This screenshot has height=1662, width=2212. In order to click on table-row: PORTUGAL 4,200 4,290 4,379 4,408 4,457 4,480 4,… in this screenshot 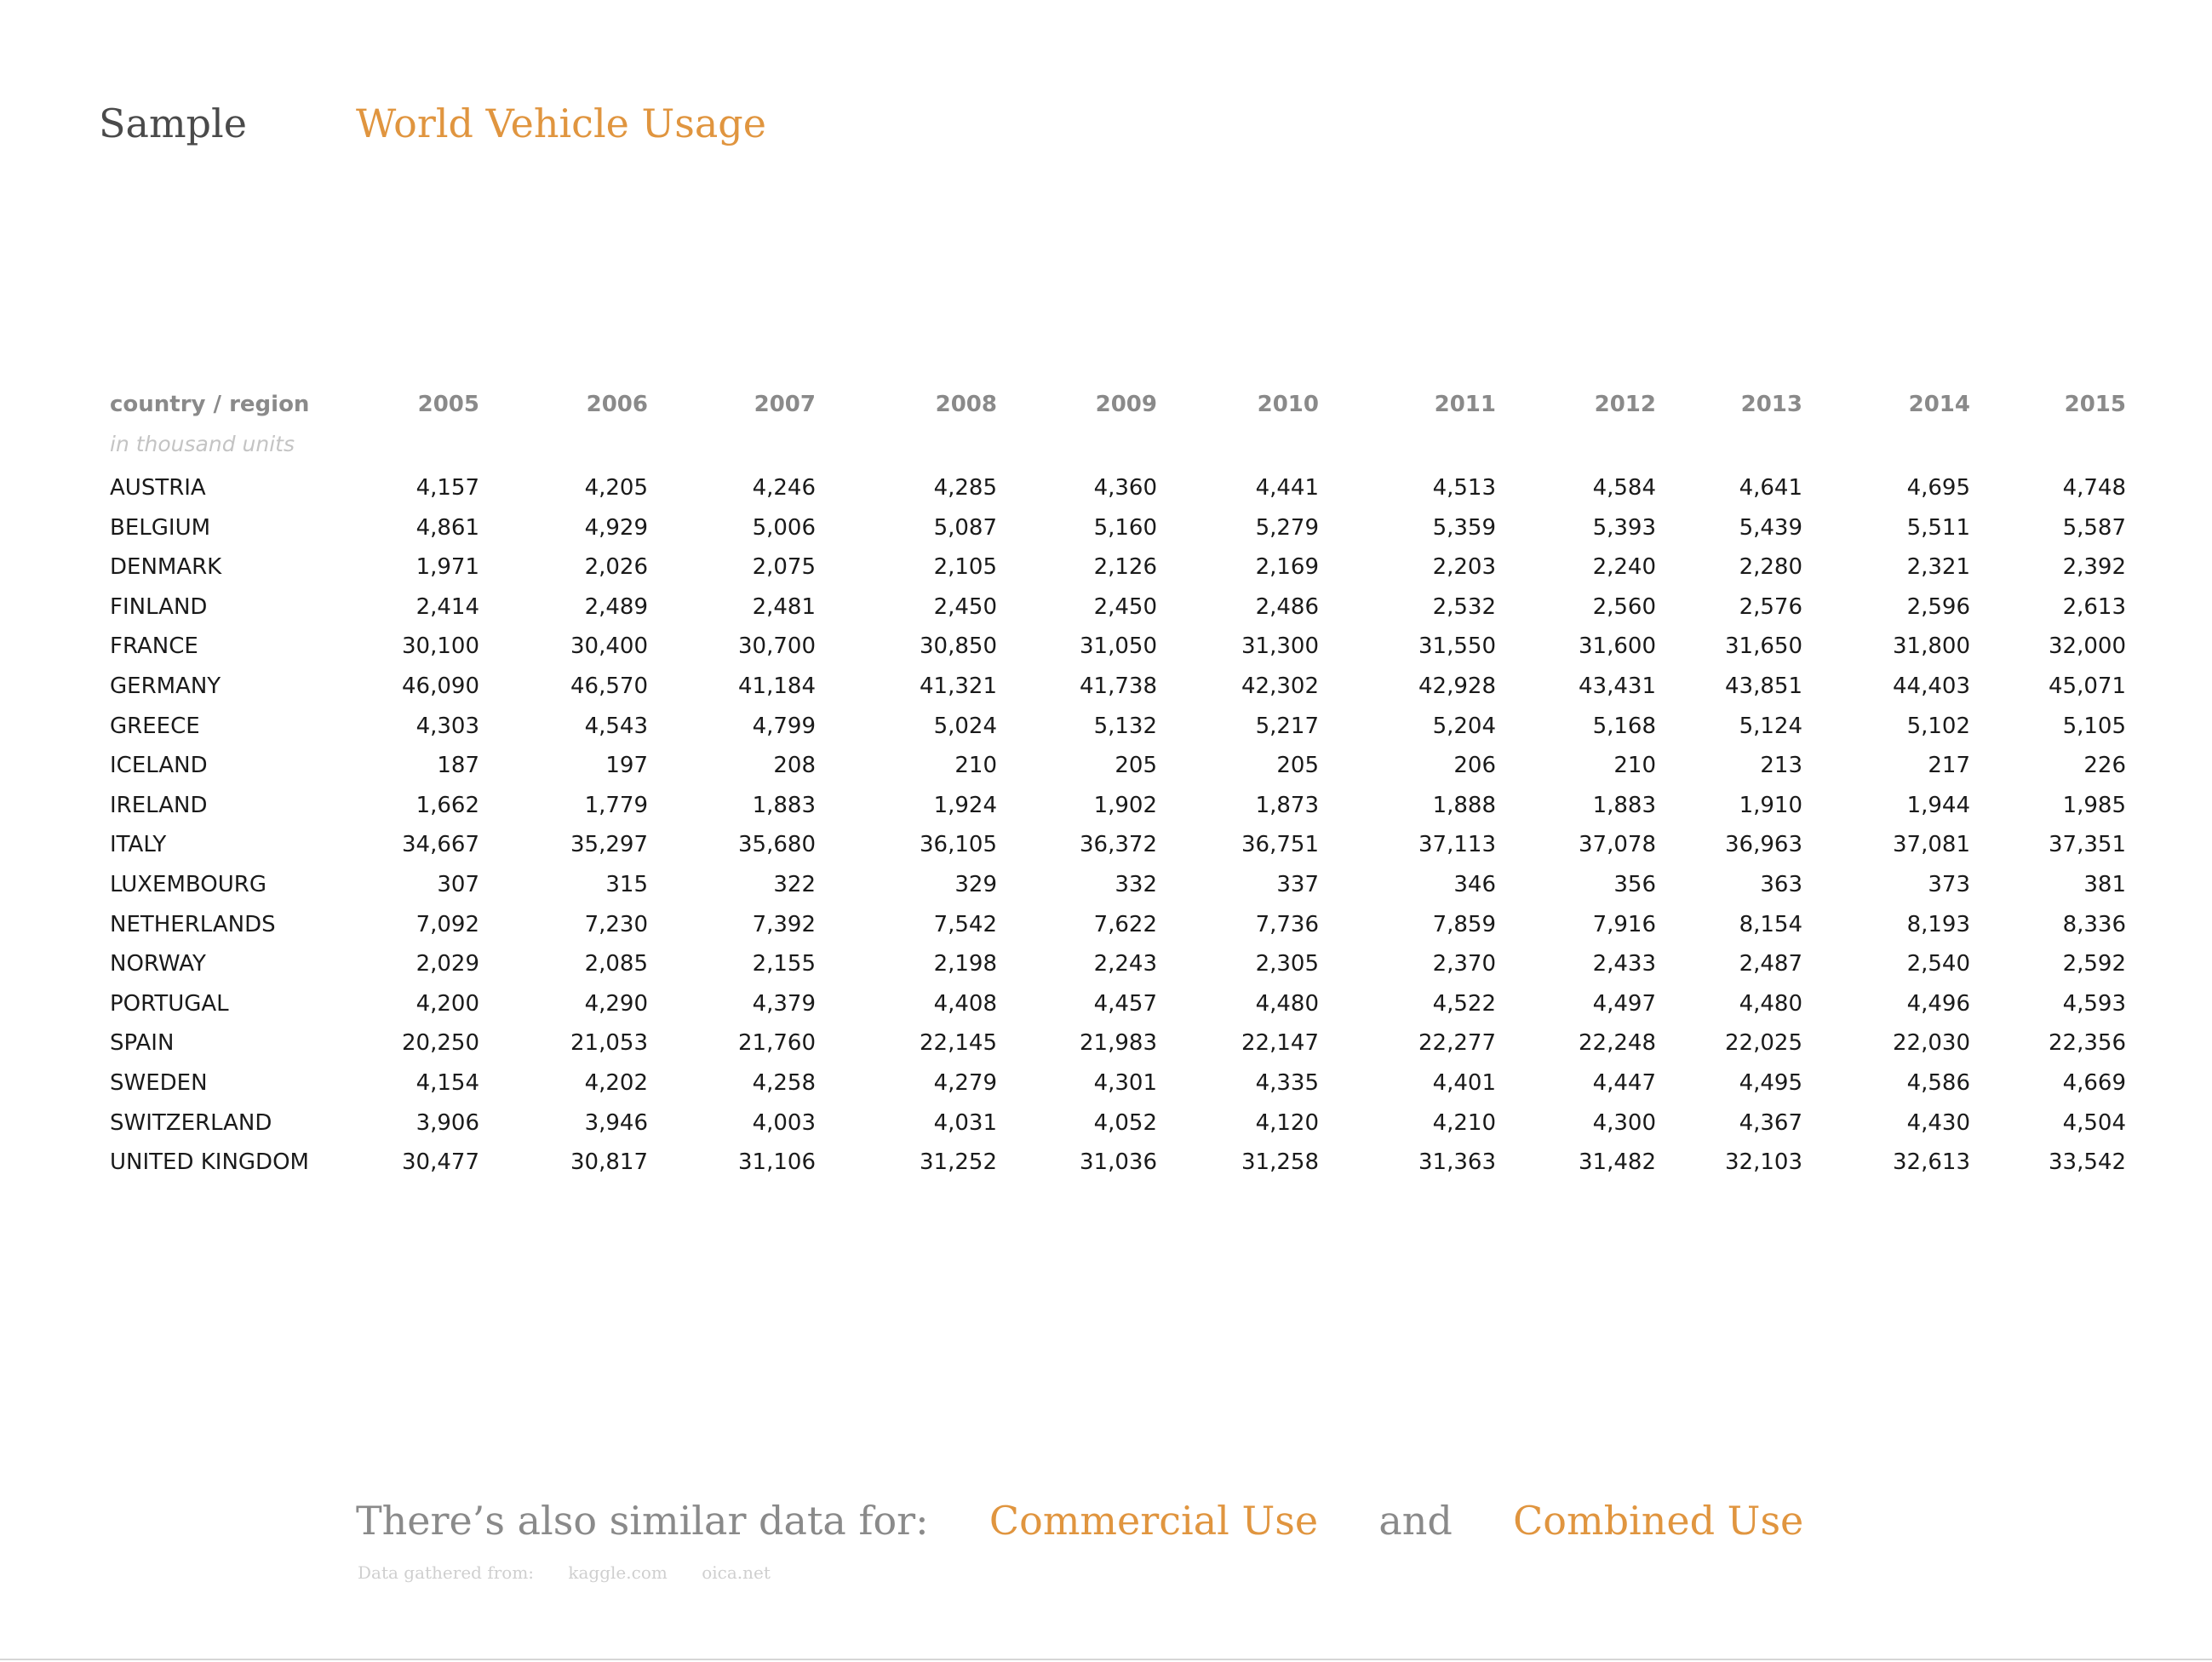, I will do `click(1106, 1003)`.